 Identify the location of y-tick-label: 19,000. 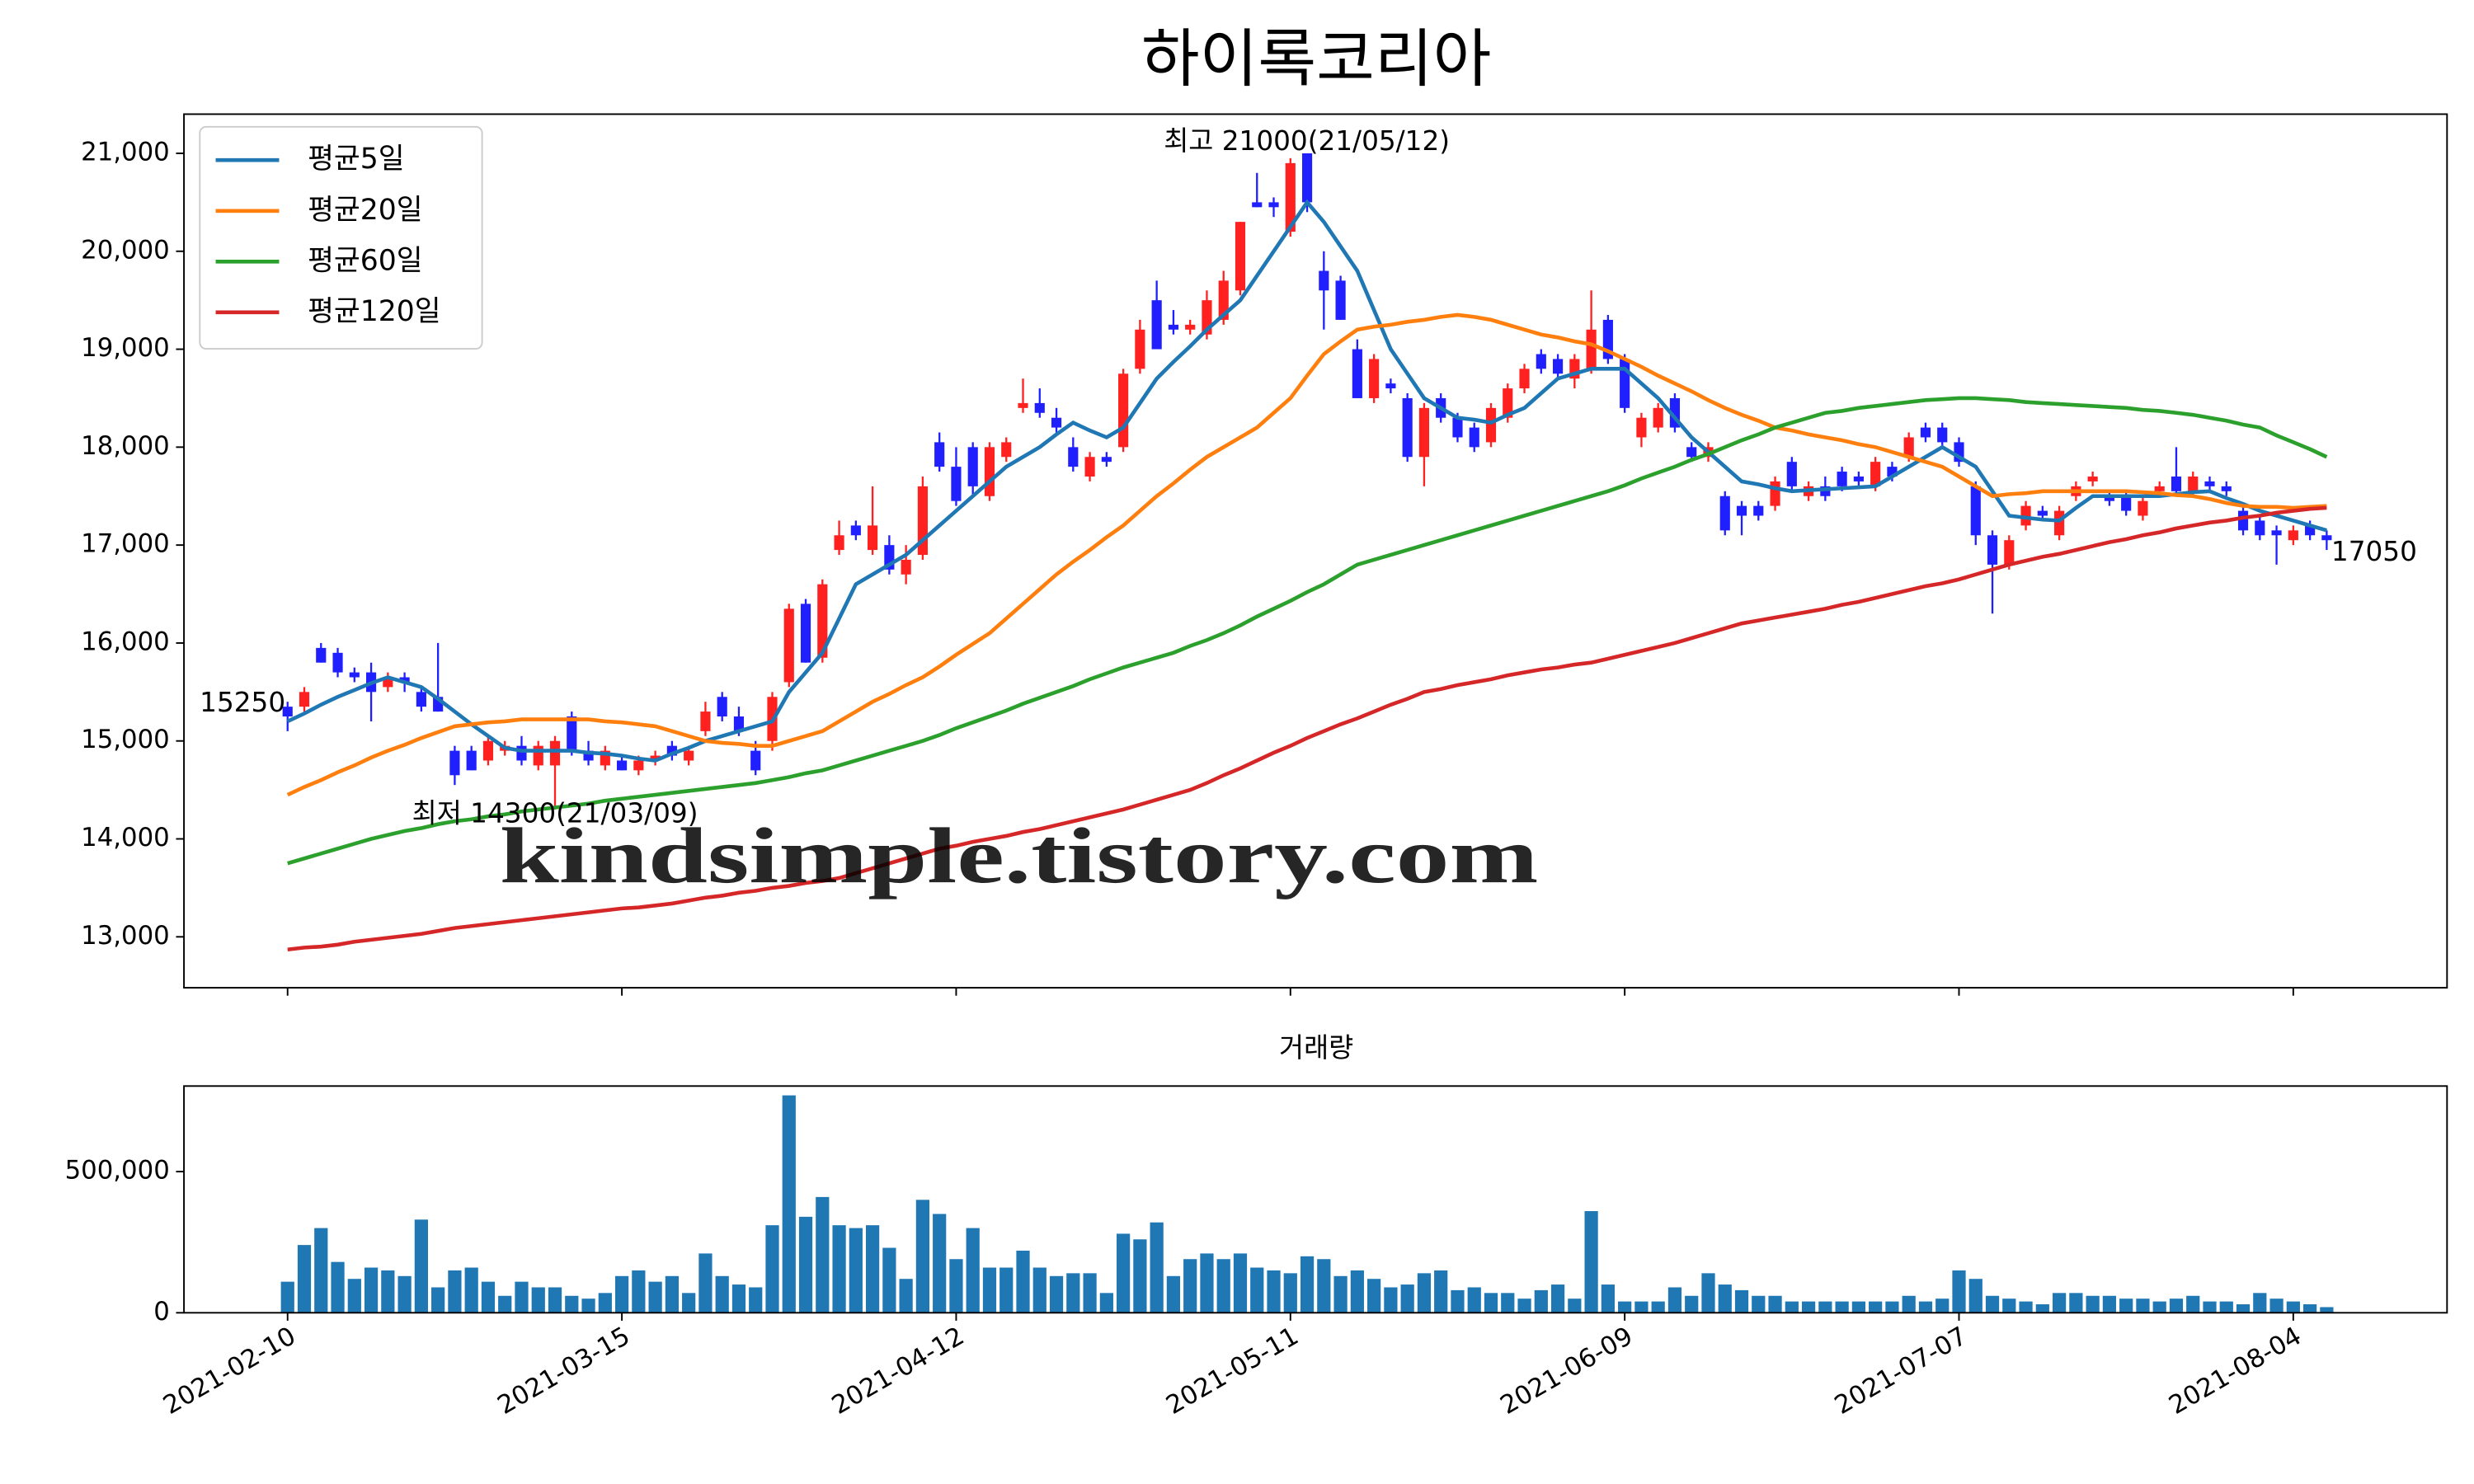
(125, 348).